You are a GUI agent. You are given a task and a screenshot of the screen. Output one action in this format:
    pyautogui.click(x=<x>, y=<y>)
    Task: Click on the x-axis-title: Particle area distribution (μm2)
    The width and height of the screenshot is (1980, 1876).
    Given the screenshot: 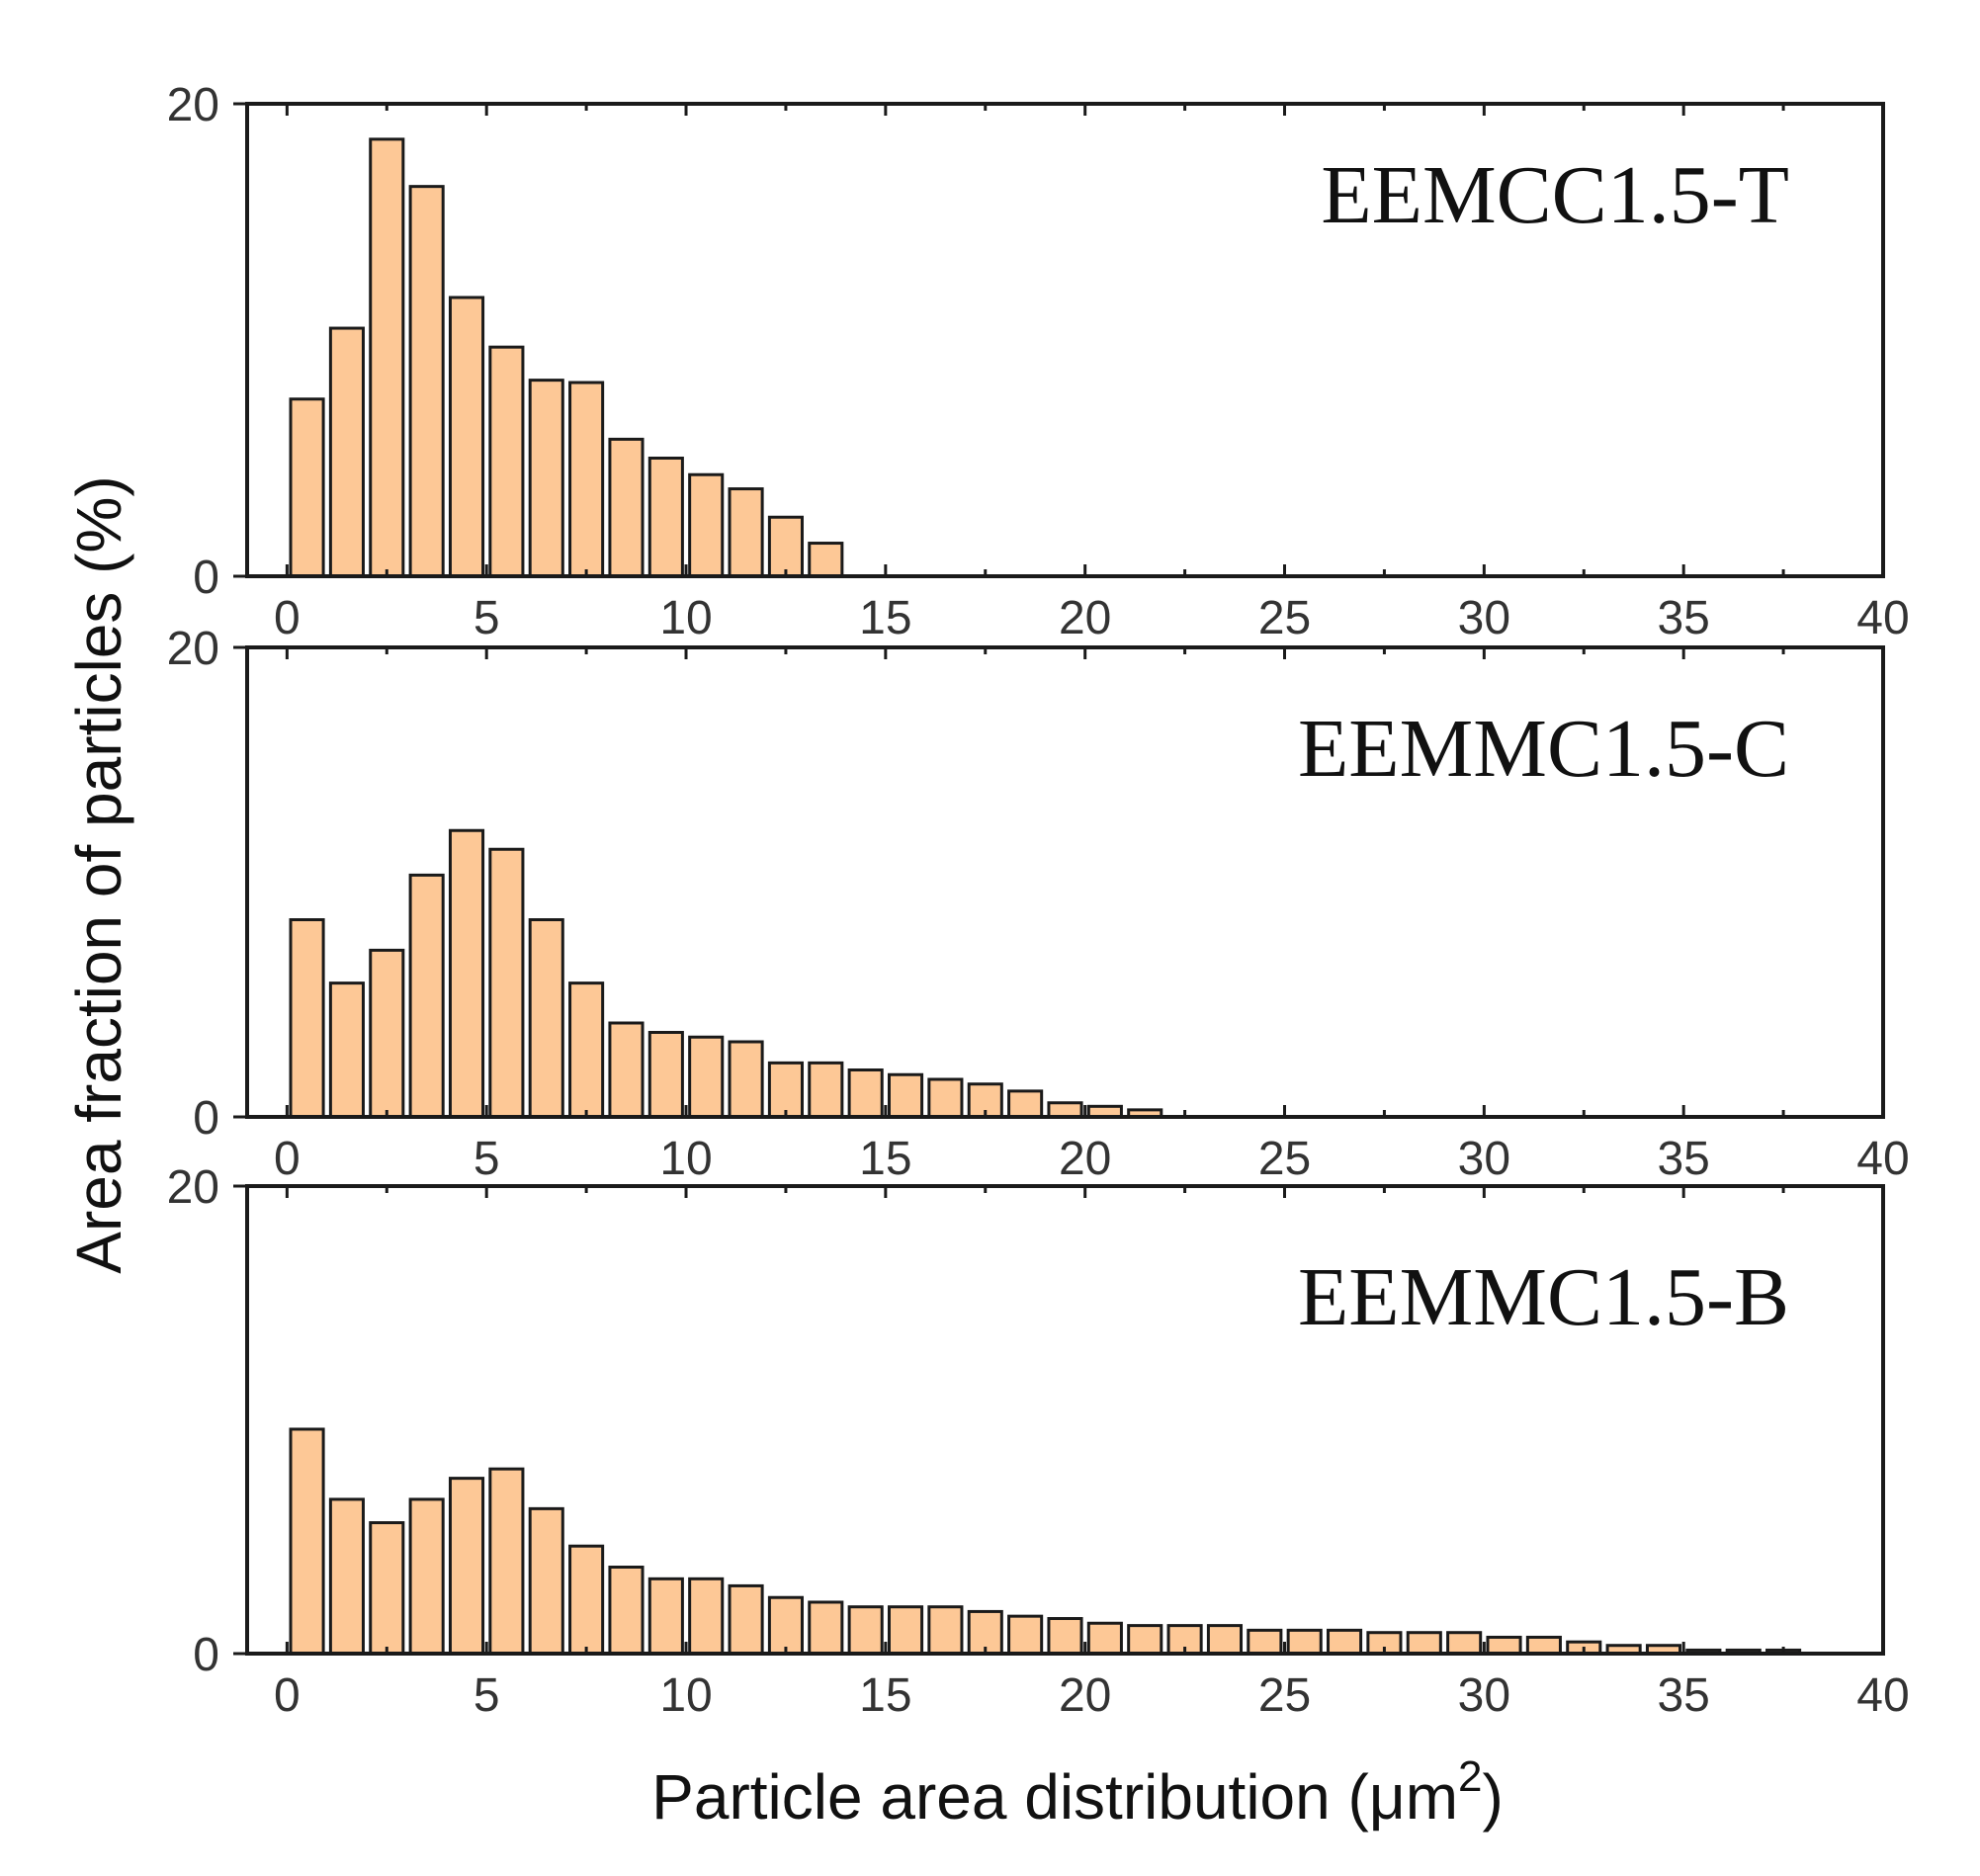 What is the action you would take?
    pyautogui.click(x=1077, y=1792)
    